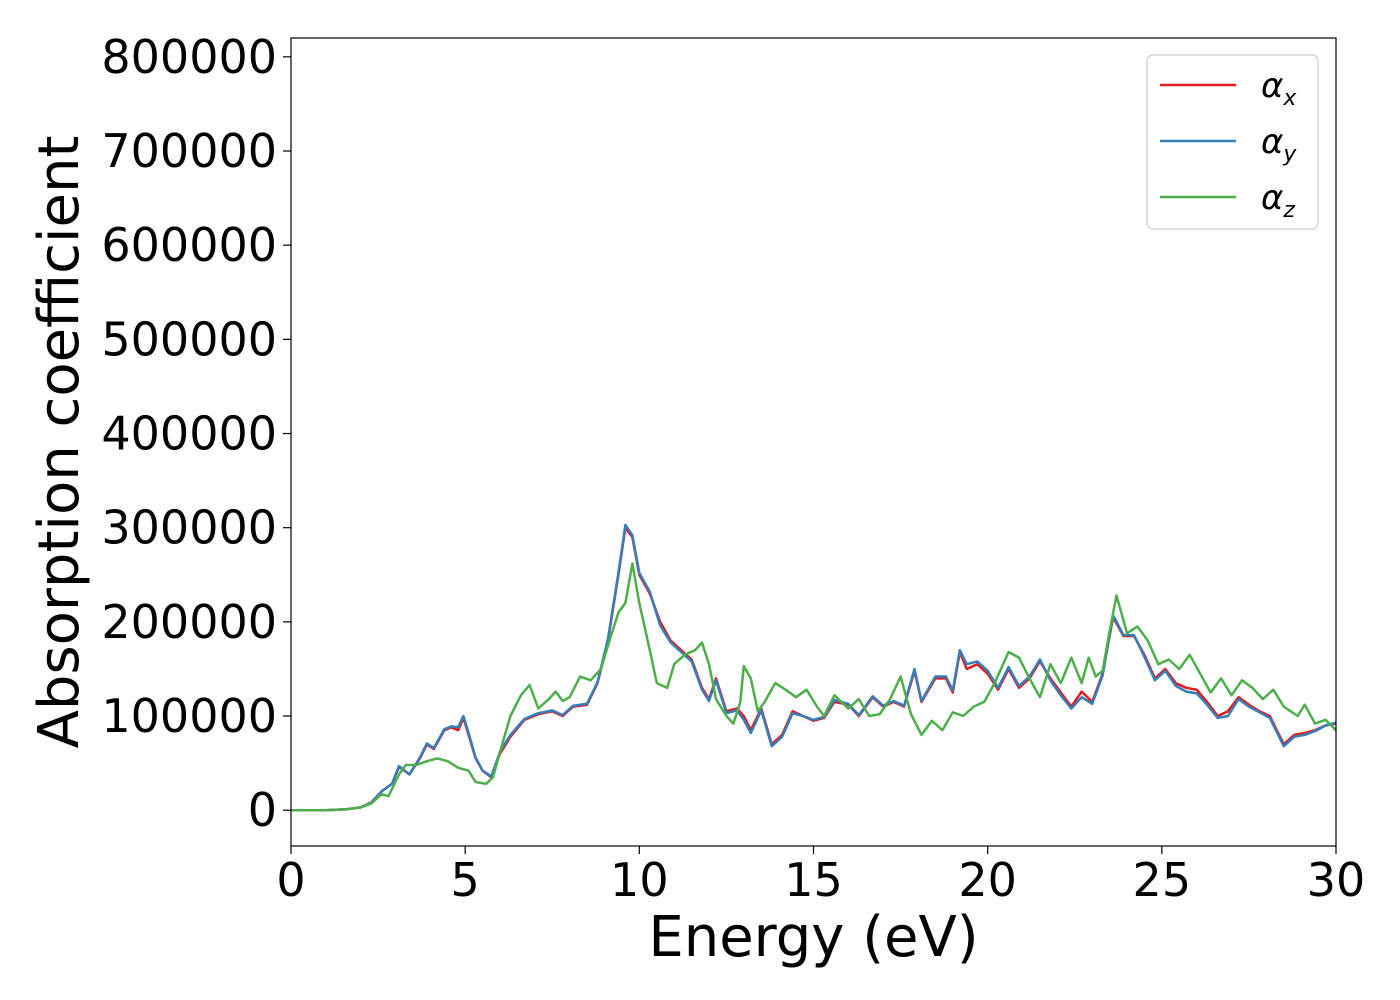 The width and height of the screenshot is (1400, 1000). What do you see at coordinates (1162, 880) in the screenshot?
I see `x-tick-label: 25` at bounding box center [1162, 880].